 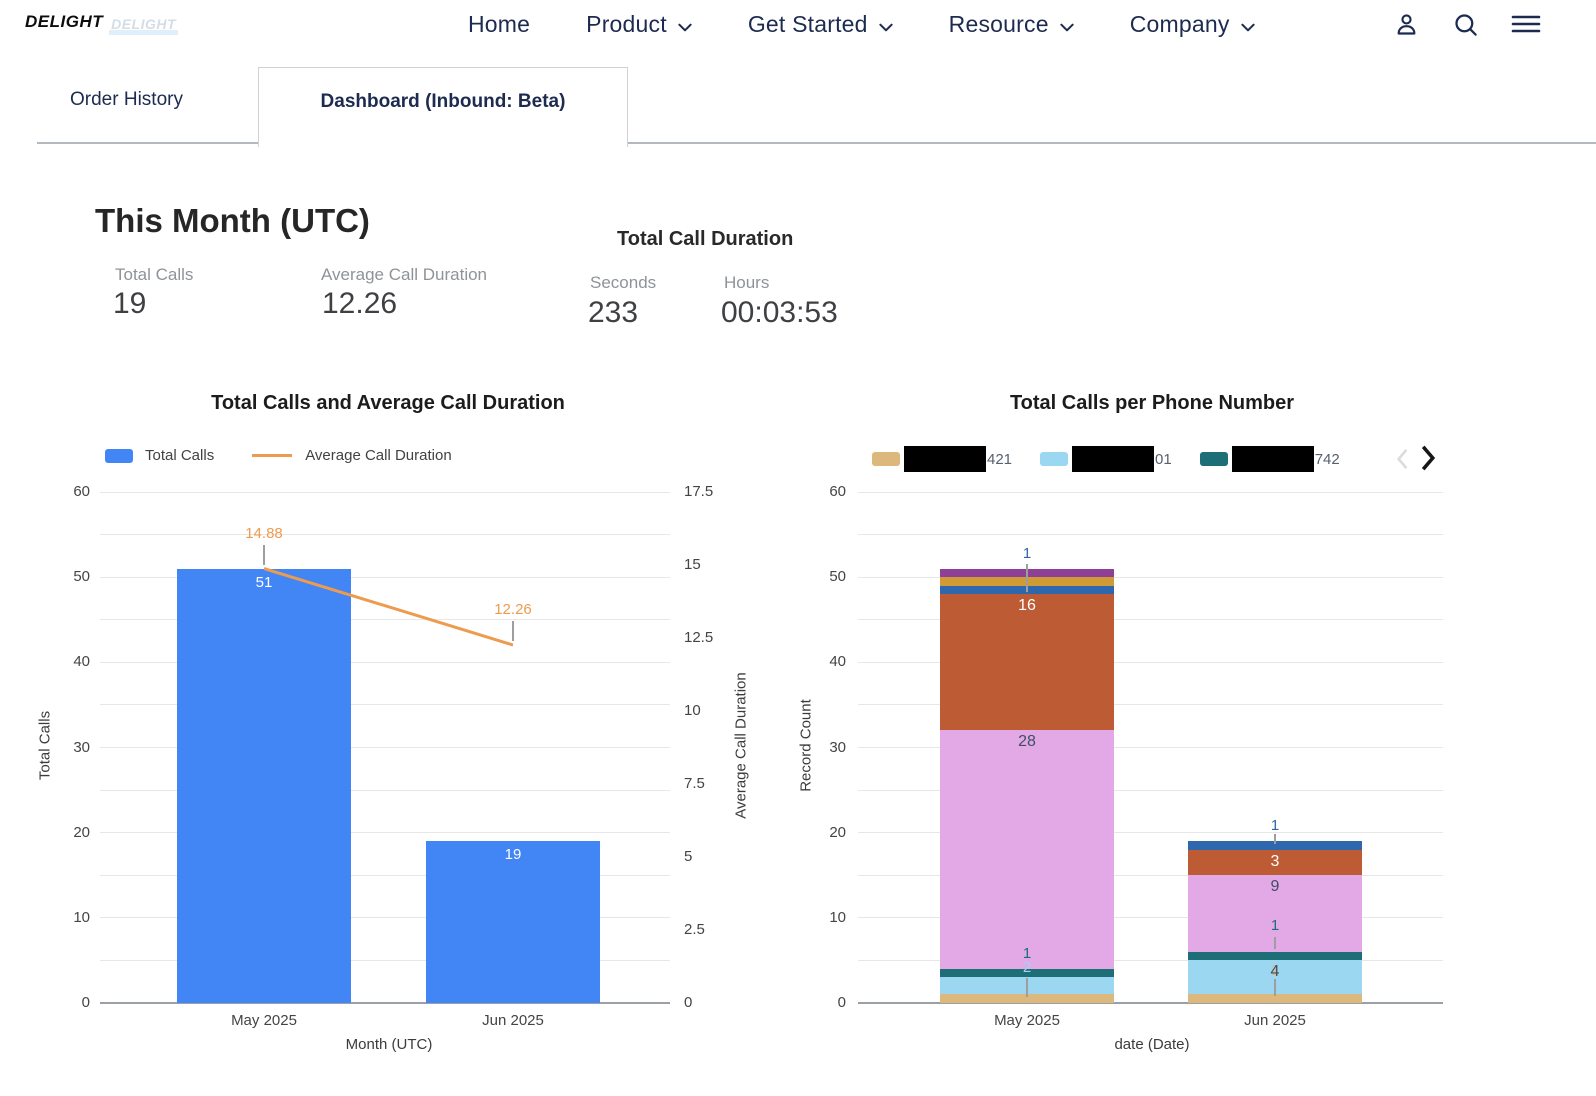 What do you see at coordinates (154, 274) in the screenshot?
I see `stat-total-calls-label: Total Calls` at bounding box center [154, 274].